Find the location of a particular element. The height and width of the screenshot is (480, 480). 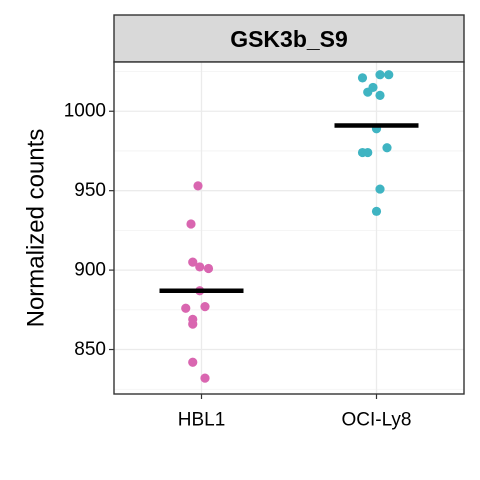

facet-strip is located at coordinates (289, 38).